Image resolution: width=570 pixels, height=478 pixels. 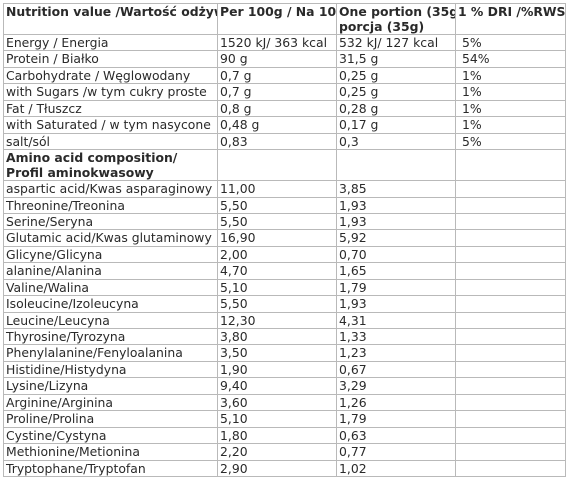 I want to click on amino-name: Leucine/Leucyna, so click(x=110, y=320).